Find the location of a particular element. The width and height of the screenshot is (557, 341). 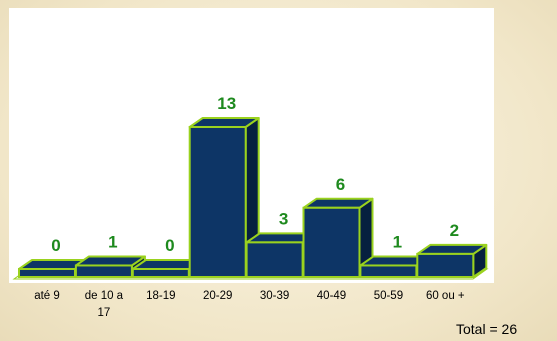

x-tick-label: 20-29 is located at coordinates (217, 296).